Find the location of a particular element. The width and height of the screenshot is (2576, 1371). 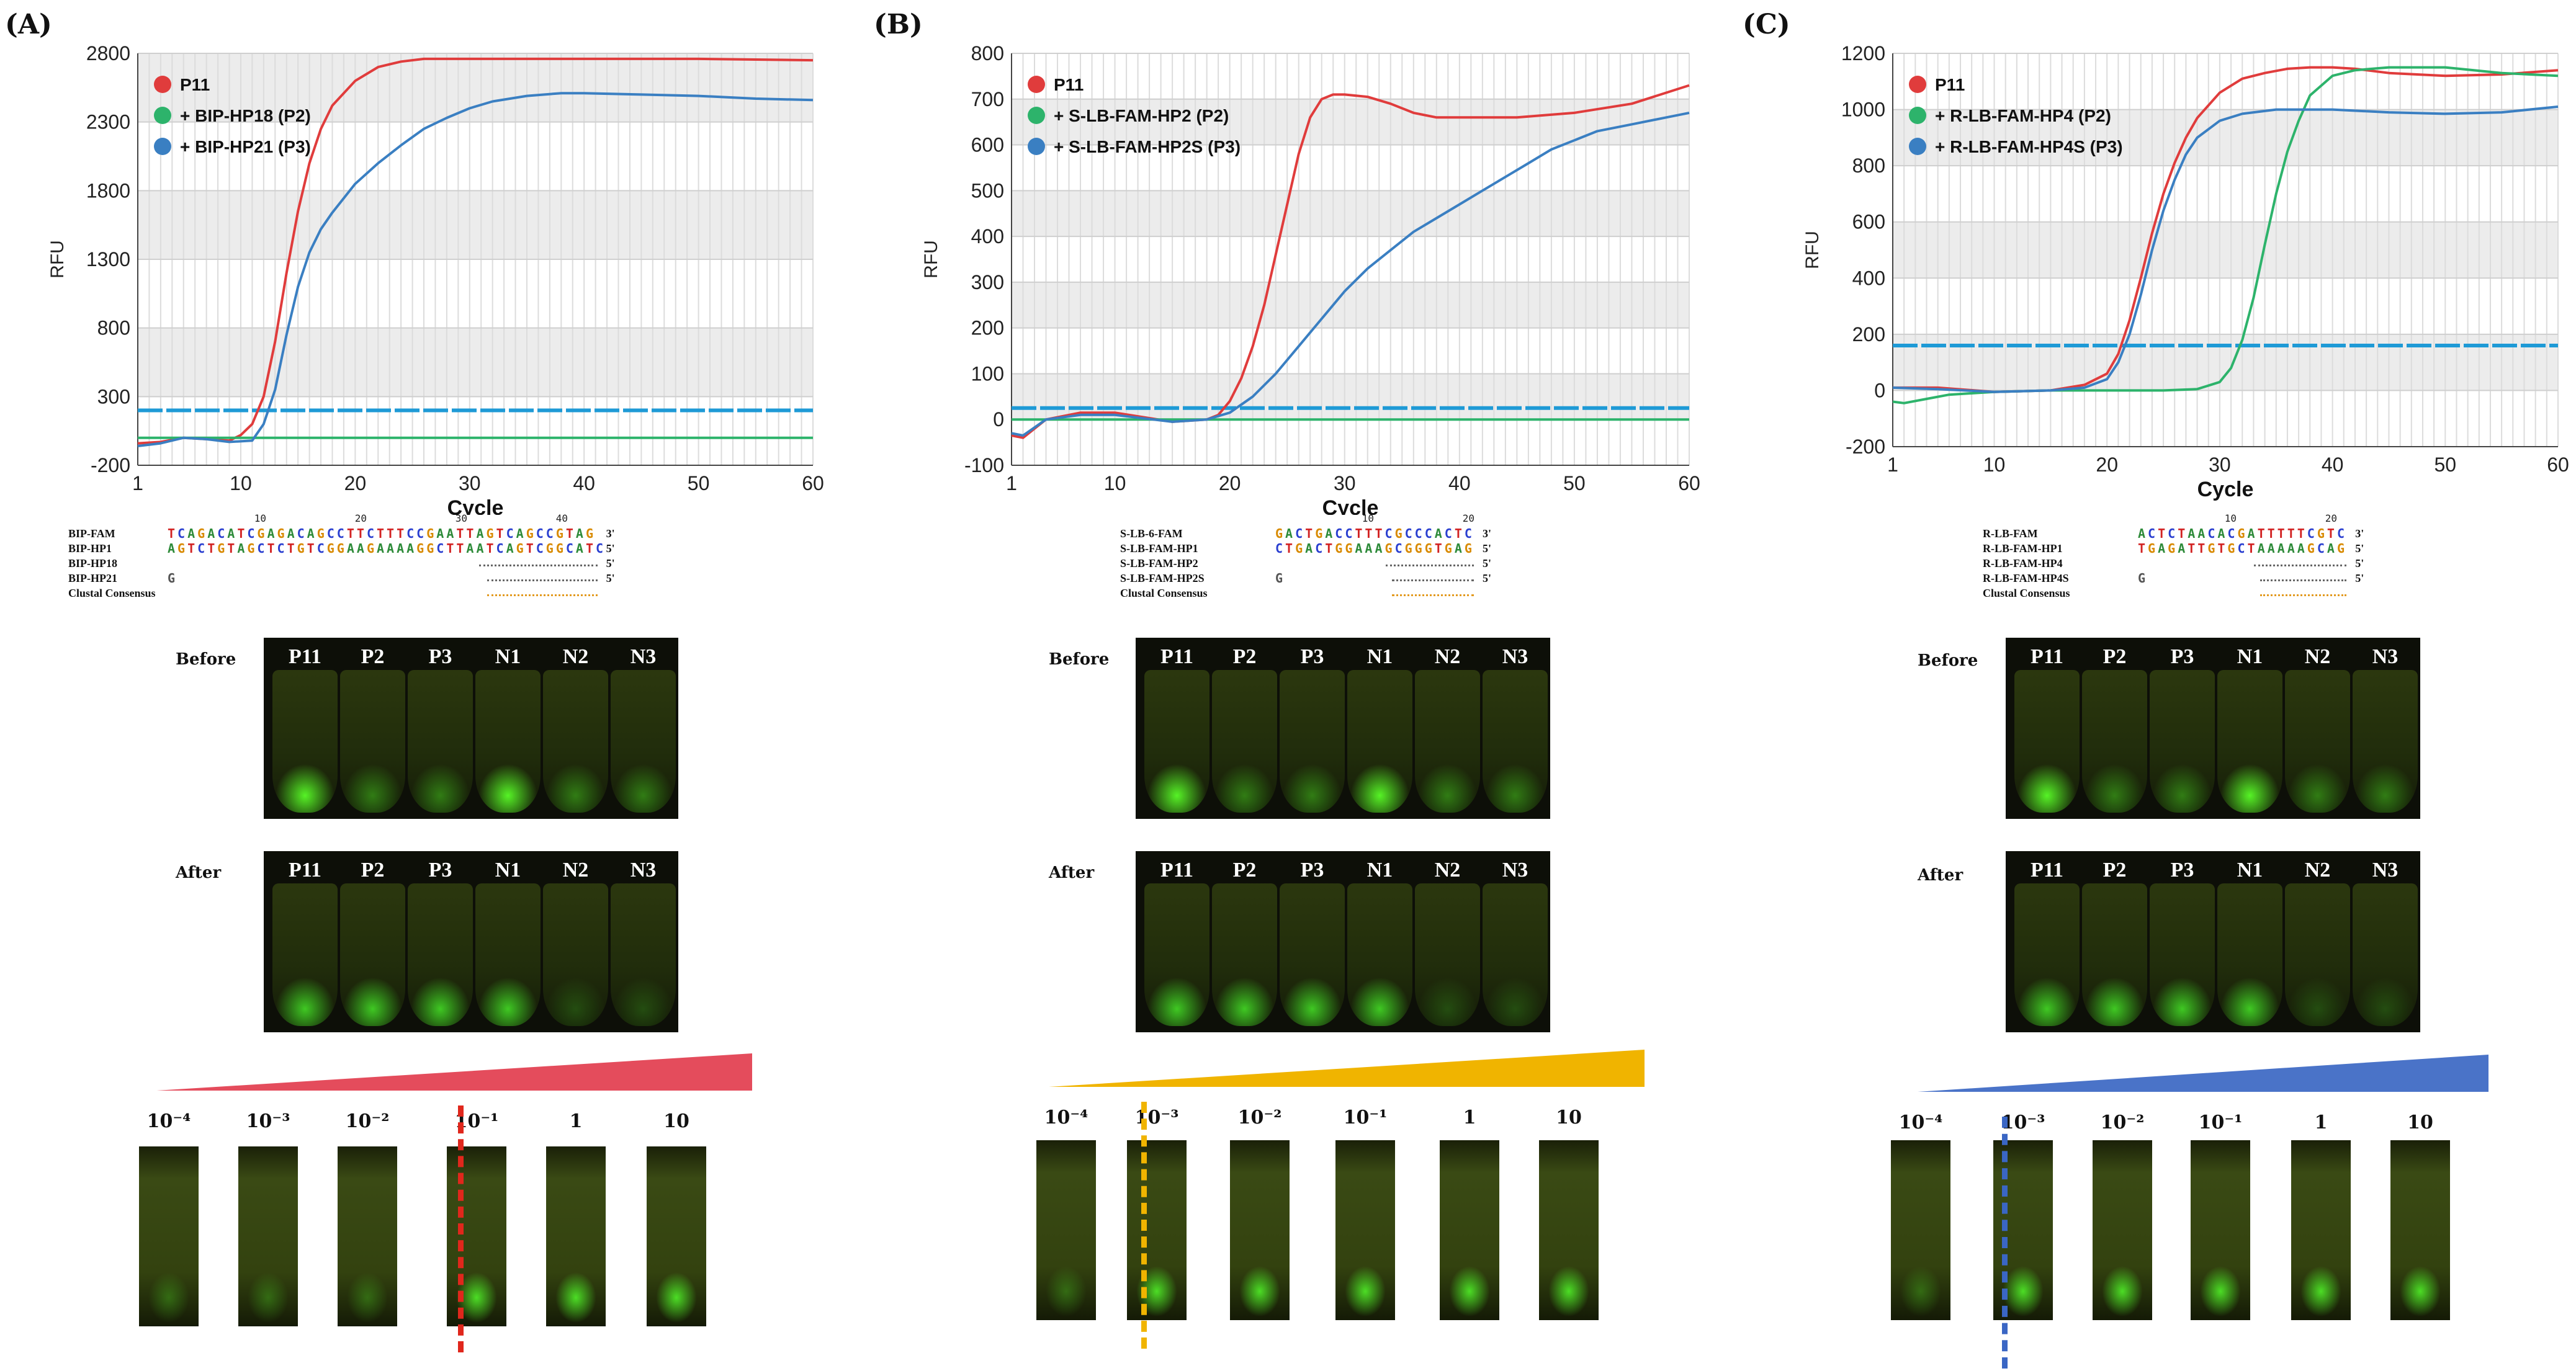

x-axis-label: Cycle is located at coordinates (2225, 490).